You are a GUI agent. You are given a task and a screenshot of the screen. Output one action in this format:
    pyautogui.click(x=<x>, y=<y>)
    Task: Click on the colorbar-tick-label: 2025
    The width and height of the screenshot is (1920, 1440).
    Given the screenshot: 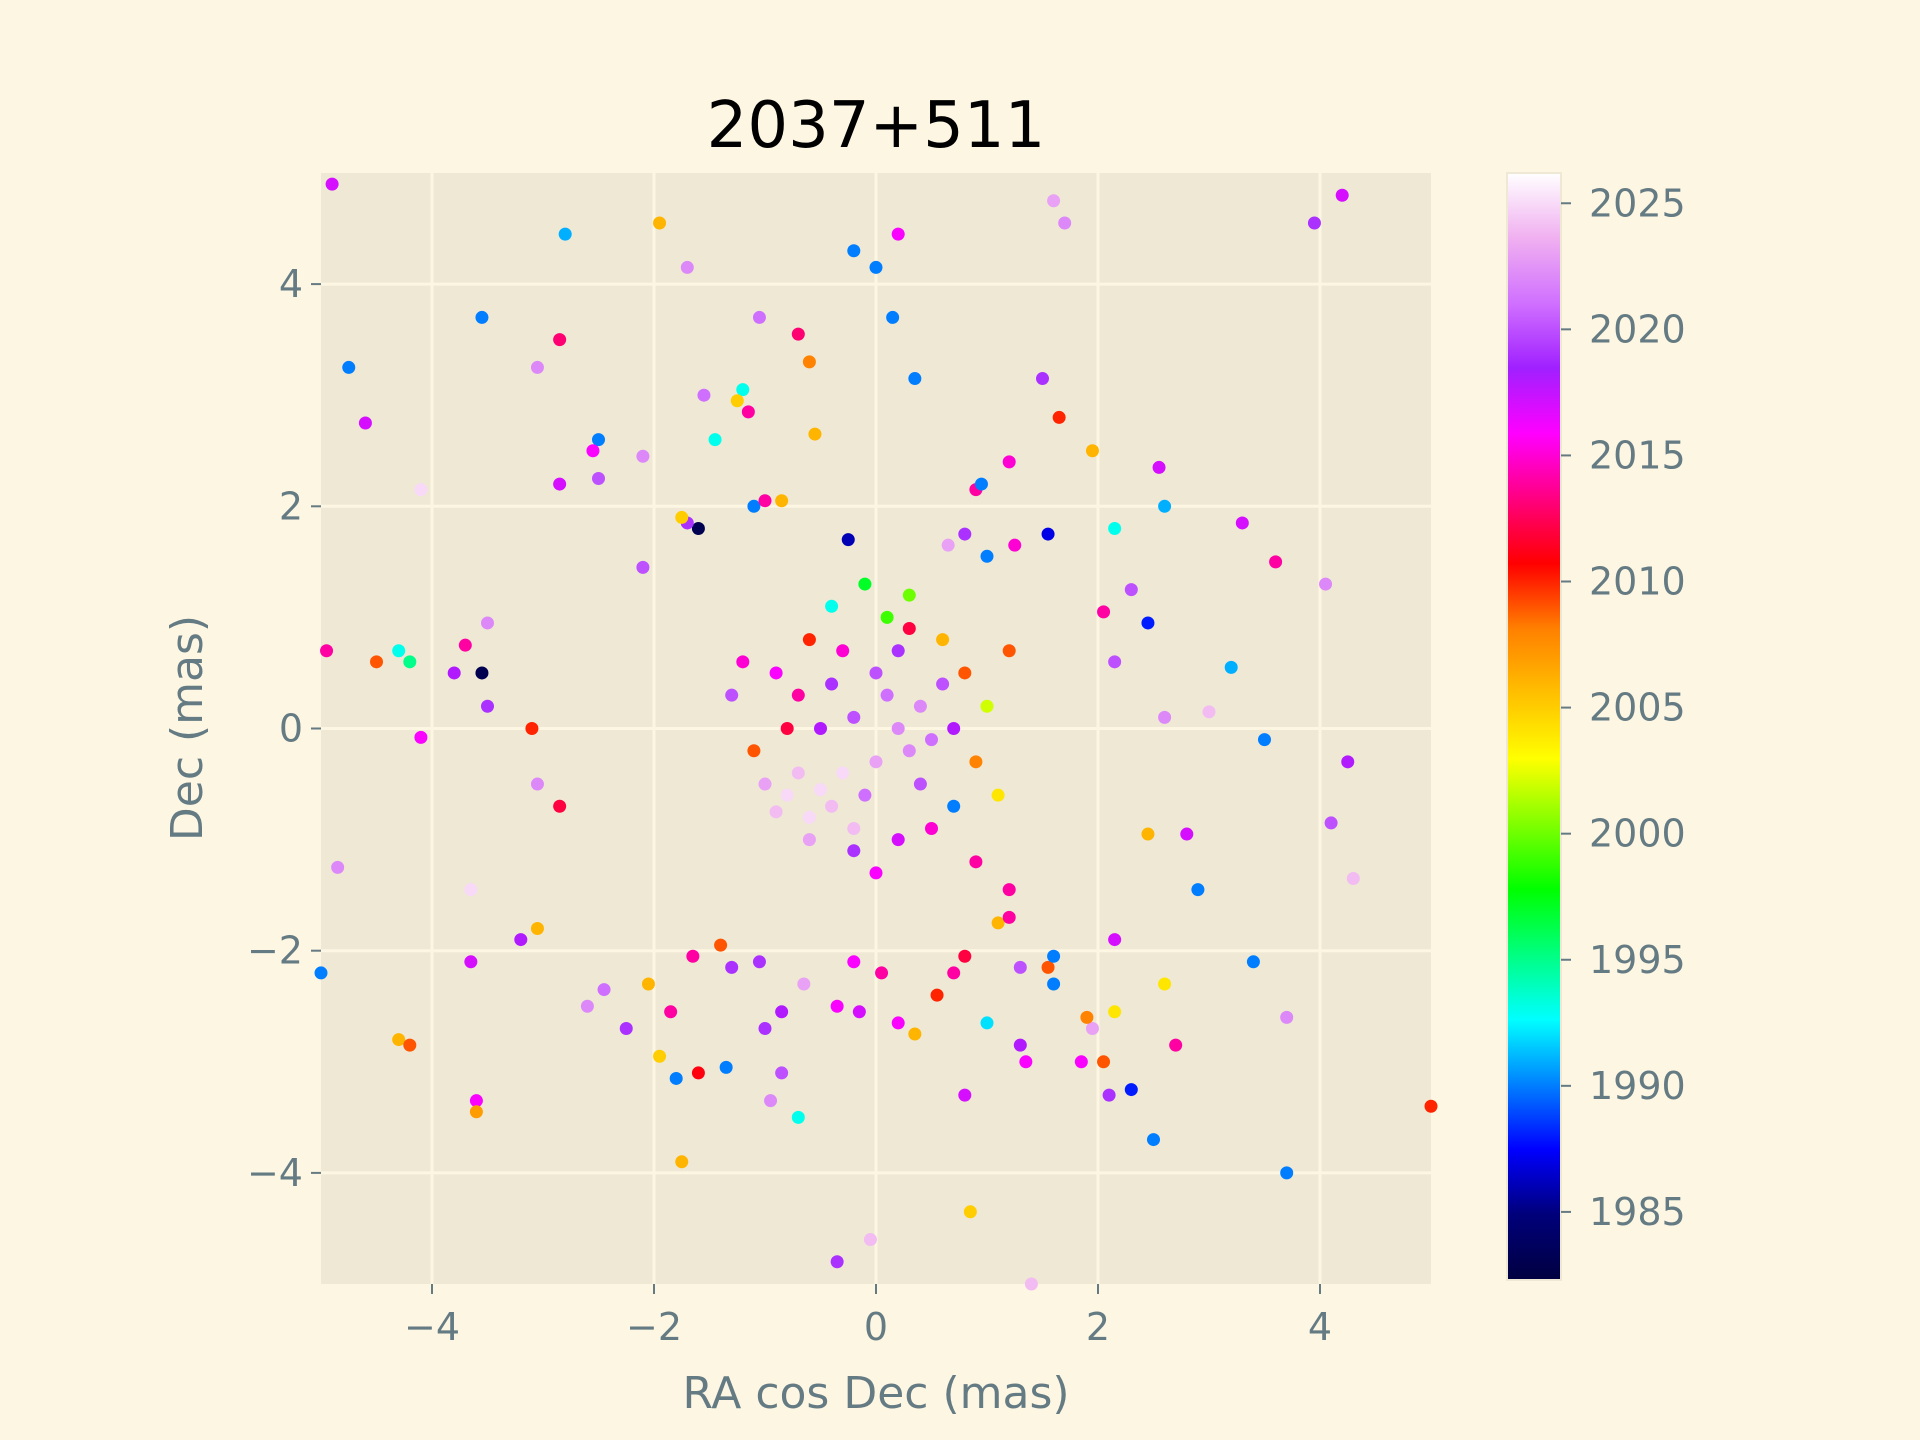 What is the action you would take?
    pyautogui.click(x=1637, y=203)
    